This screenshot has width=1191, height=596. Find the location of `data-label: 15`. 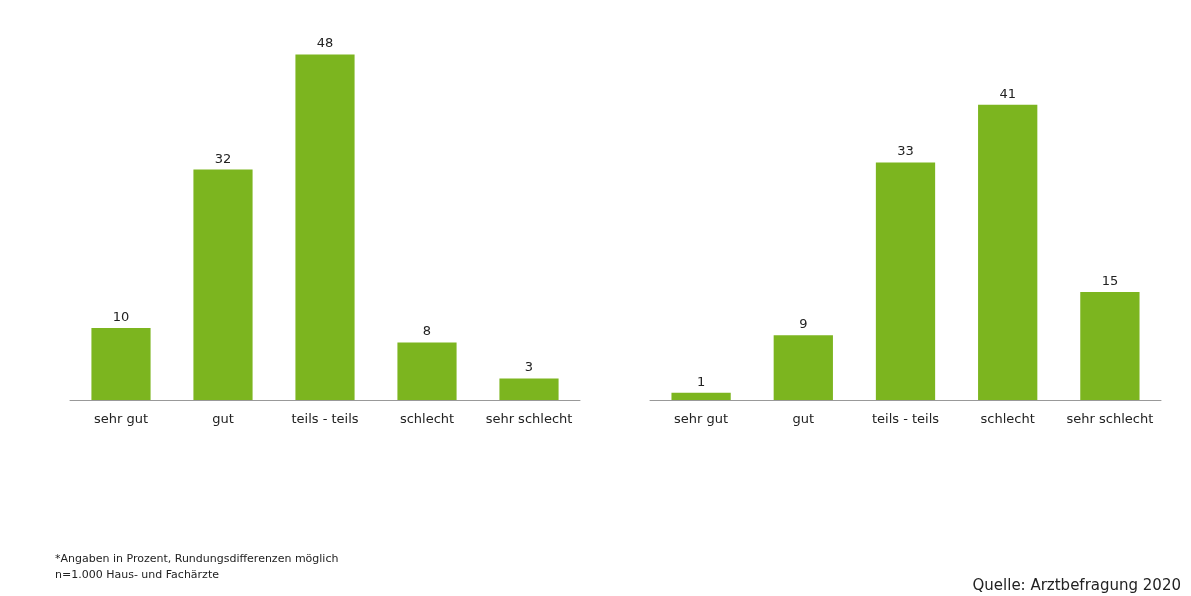

data-label: 15 is located at coordinates (1110, 280).